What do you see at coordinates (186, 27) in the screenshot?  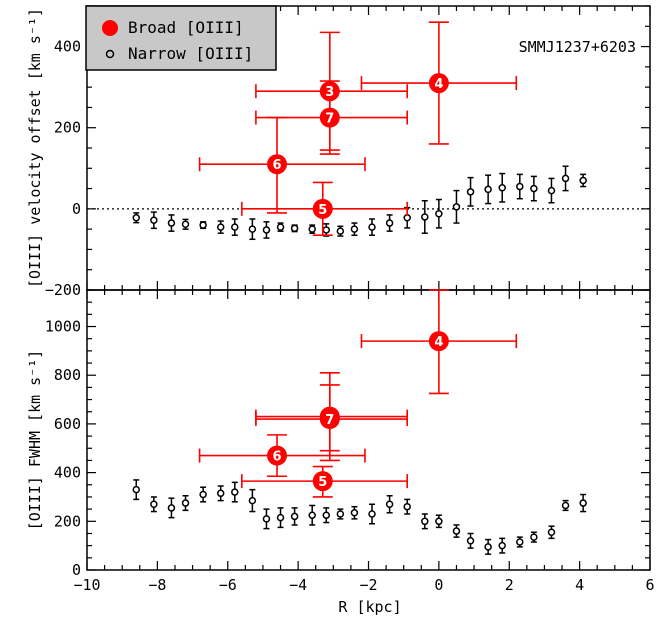 I see `legend-broad-label: Broad [OIII]` at bounding box center [186, 27].